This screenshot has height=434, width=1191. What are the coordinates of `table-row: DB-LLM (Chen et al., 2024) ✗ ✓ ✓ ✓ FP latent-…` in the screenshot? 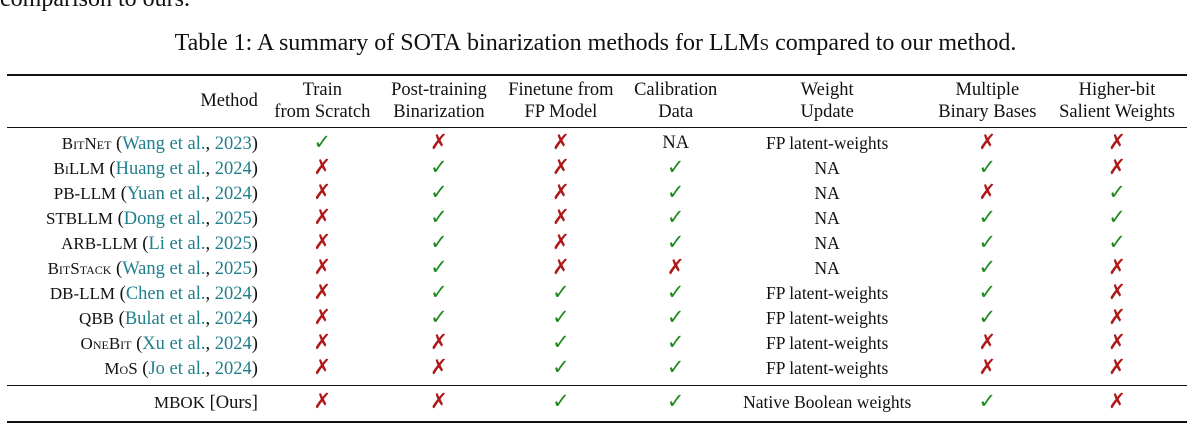 It's located at (597, 293).